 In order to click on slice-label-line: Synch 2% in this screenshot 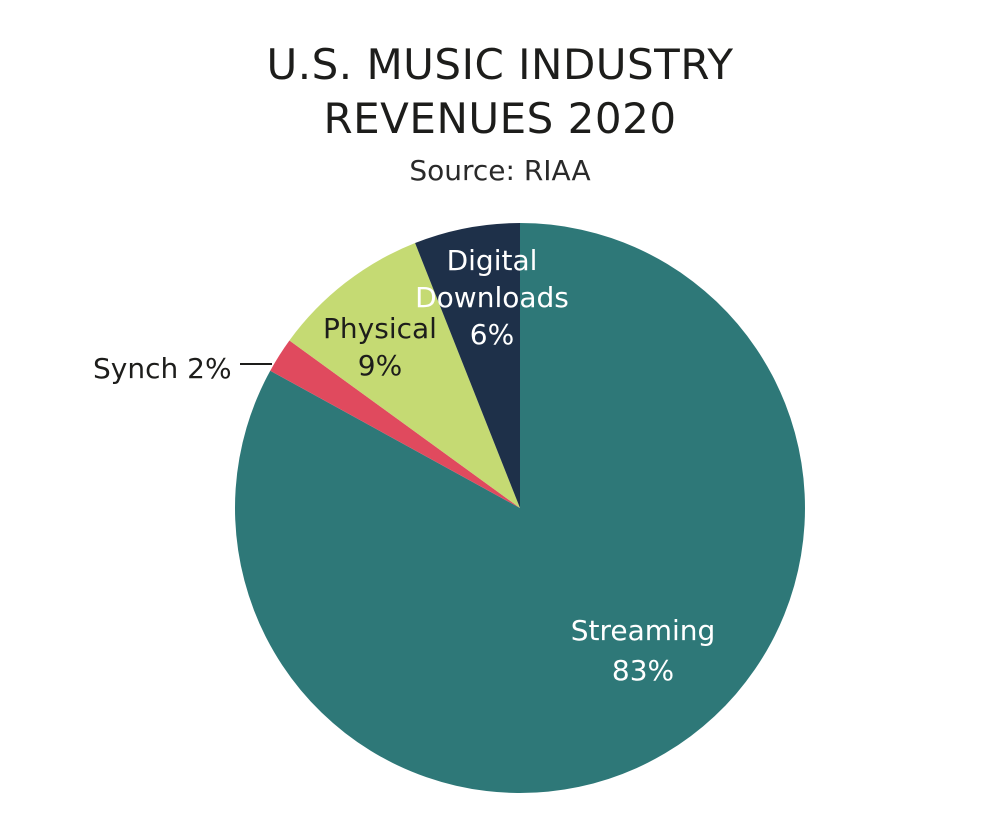, I will do `click(162, 368)`.